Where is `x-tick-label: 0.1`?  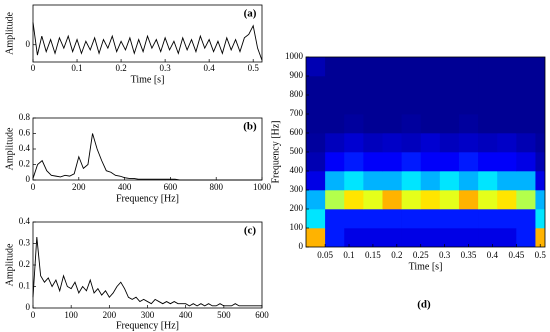 x-tick-label: 0.1 is located at coordinates (348, 255).